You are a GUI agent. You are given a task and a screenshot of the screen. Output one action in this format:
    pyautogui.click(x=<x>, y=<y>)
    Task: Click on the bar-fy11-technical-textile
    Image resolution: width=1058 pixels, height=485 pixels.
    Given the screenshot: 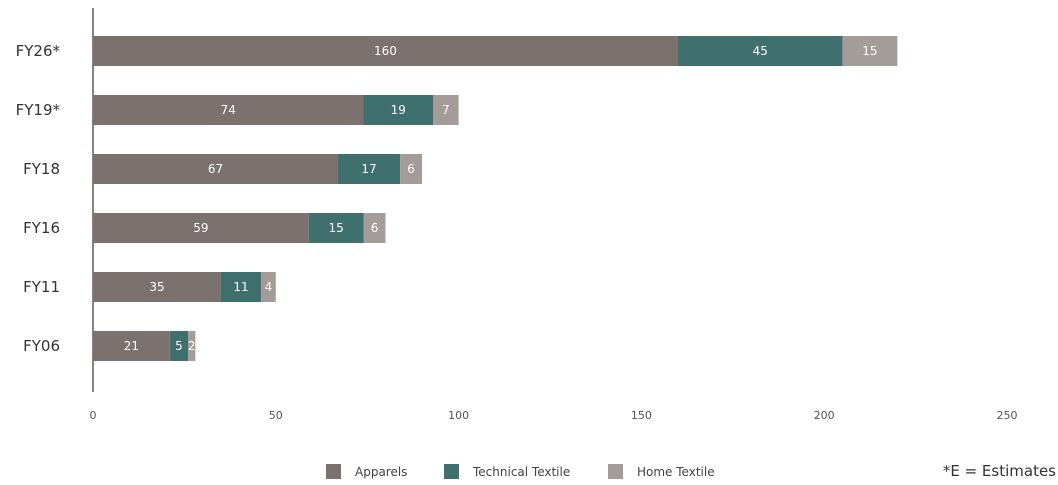 What is the action you would take?
    pyautogui.click(x=241, y=287)
    